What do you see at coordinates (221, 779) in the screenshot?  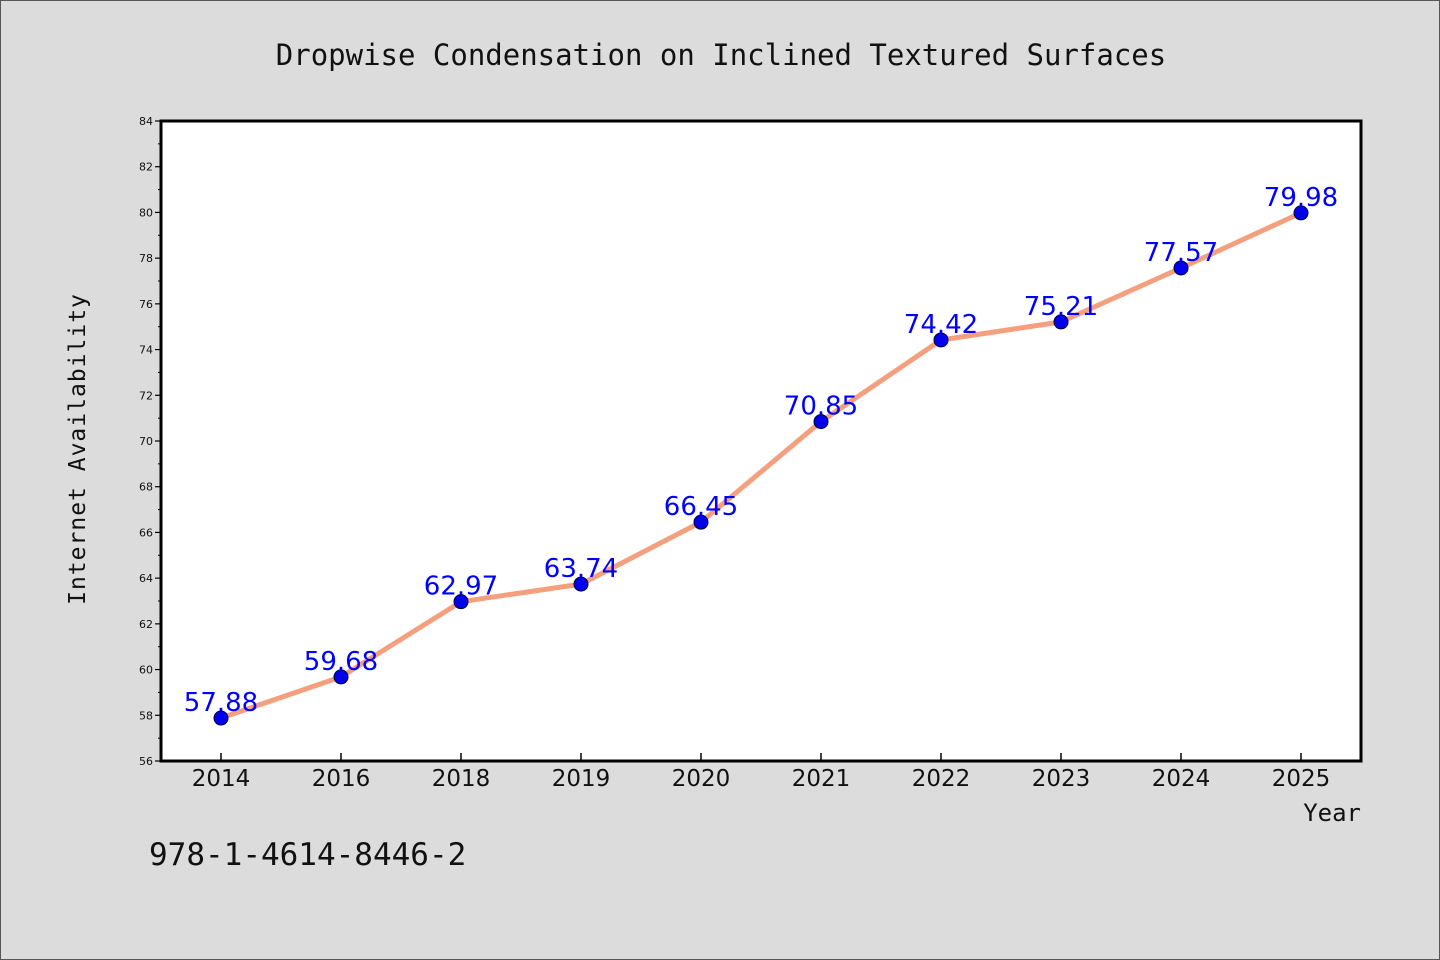 I see `x-tick-label: 2014` at bounding box center [221, 779].